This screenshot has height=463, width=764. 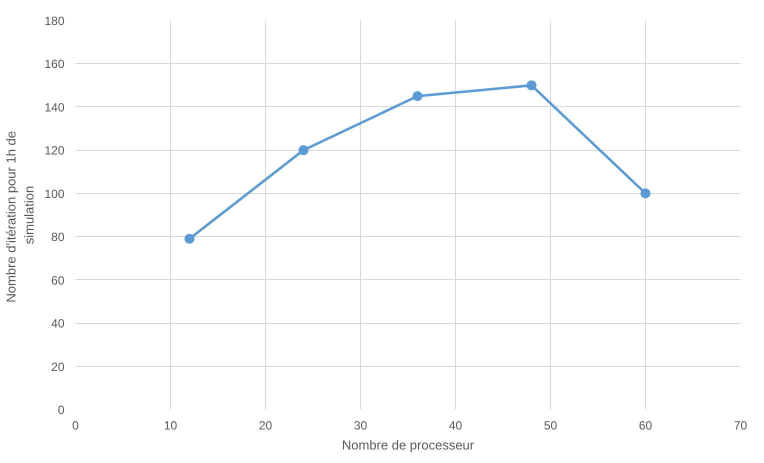 What do you see at coordinates (551, 425) in the screenshot?
I see `x-tick-label: 50` at bounding box center [551, 425].